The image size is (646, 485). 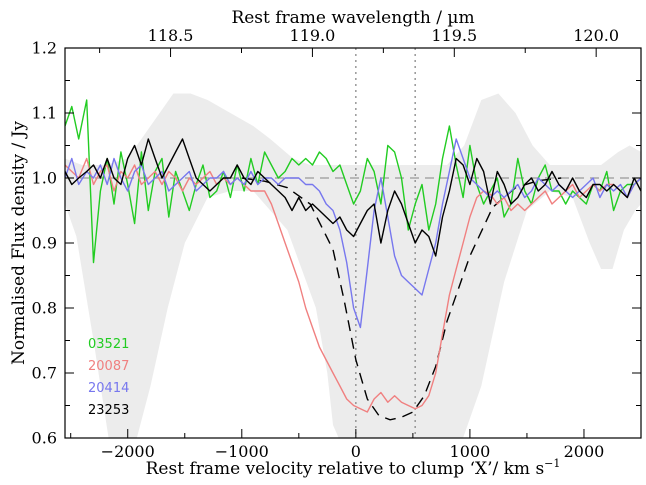 What do you see at coordinates (44, 308) in the screenshot?
I see `y-tick-label-2: 0.8` at bounding box center [44, 308].